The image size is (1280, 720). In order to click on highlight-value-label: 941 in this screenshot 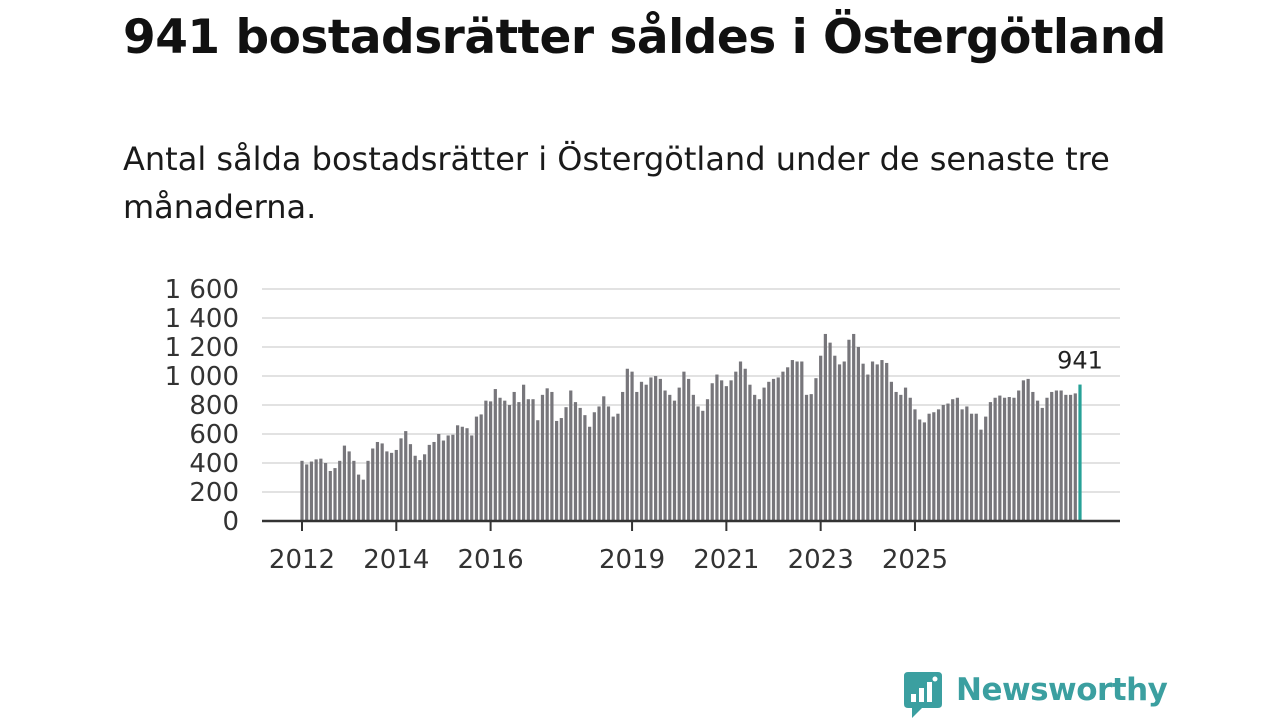, I will do `click(1080, 361)`.